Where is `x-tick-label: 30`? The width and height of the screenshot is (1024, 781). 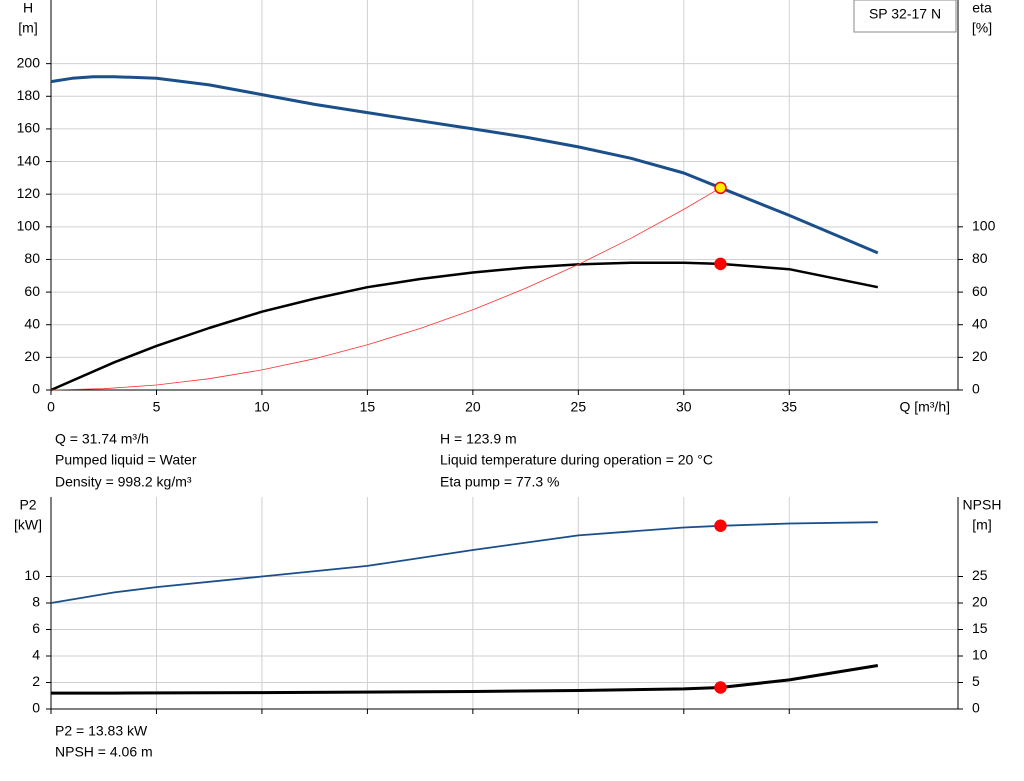
x-tick-label: 30 is located at coordinates (684, 407).